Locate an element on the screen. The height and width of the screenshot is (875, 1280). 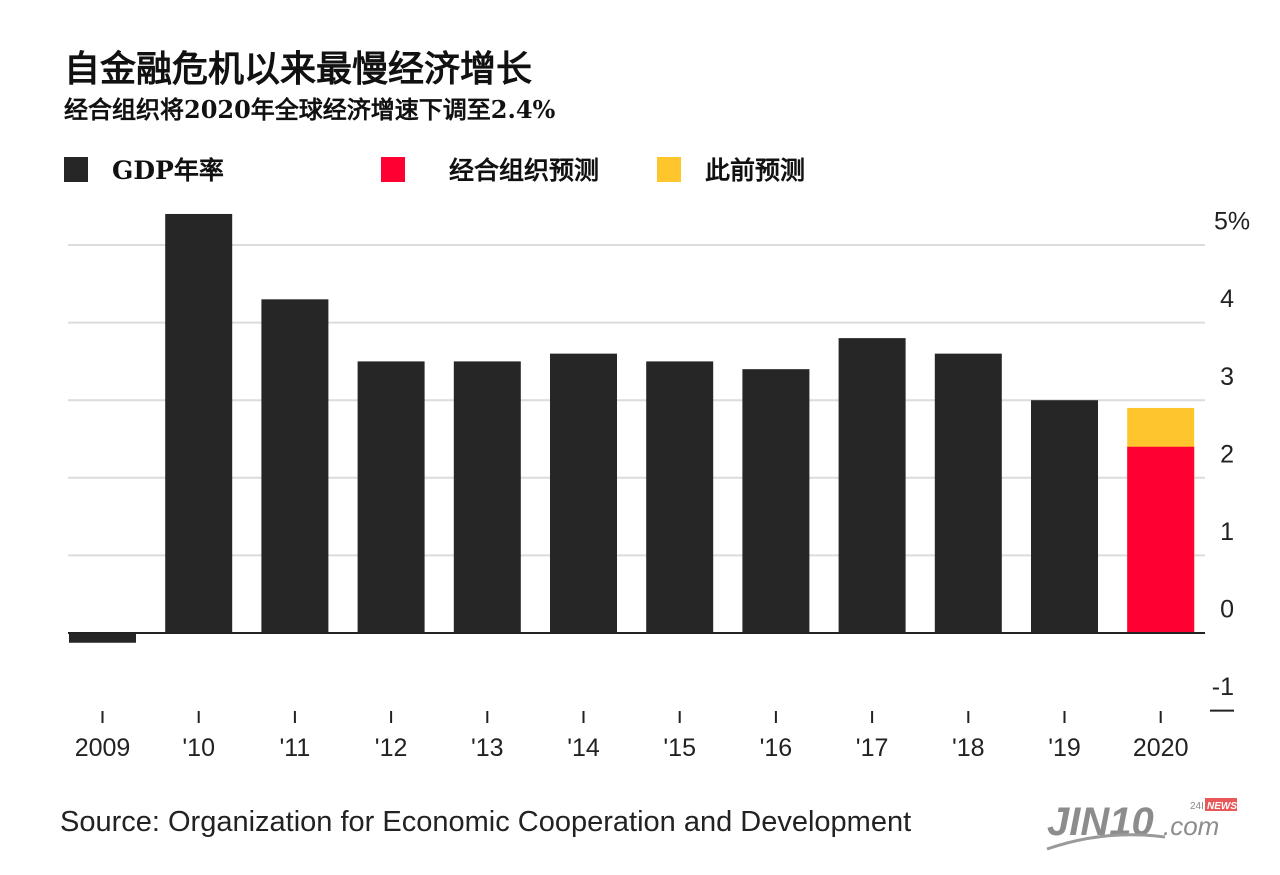
x-tick-label: 2009 is located at coordinates (103, 748).